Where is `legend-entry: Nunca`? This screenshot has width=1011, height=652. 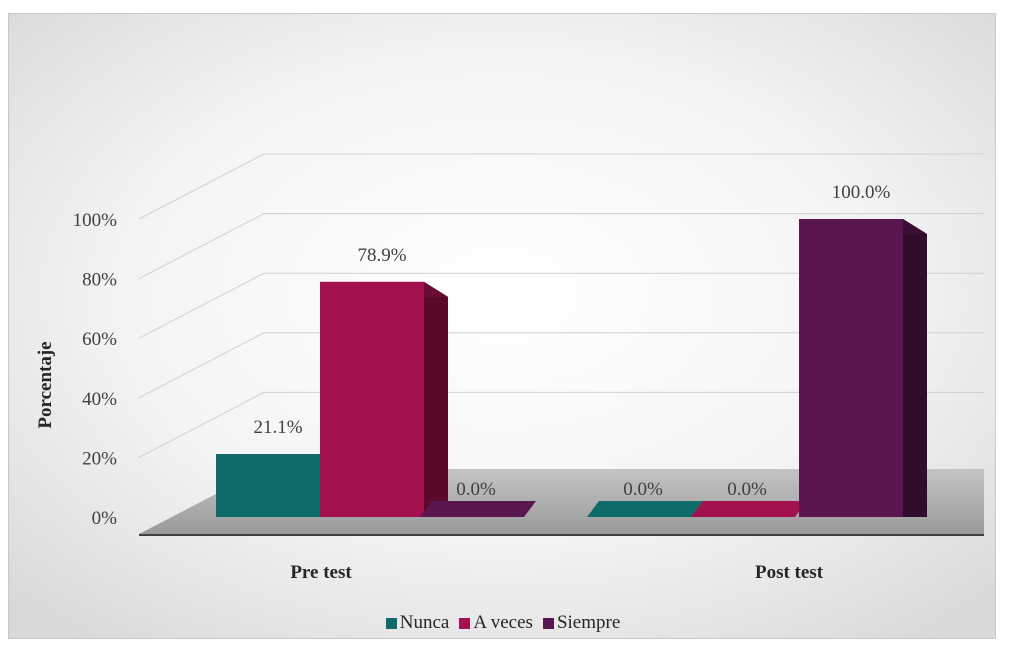 legend-entry: Nunca is located at coordinates (417, 623).